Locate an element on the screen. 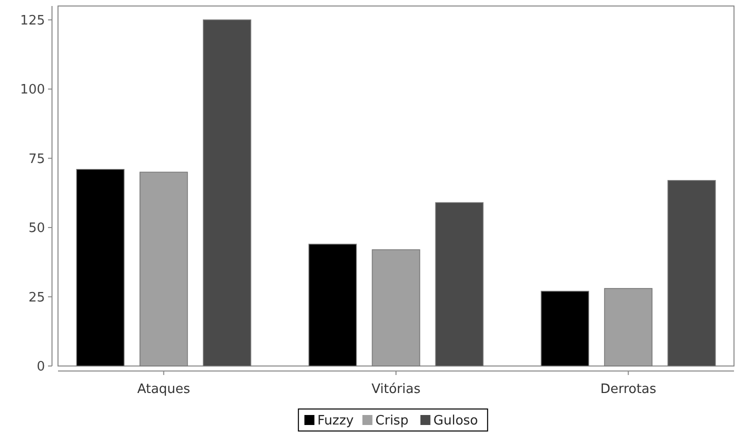  y-tick-label: 0 is located at coordinates (40, 367).